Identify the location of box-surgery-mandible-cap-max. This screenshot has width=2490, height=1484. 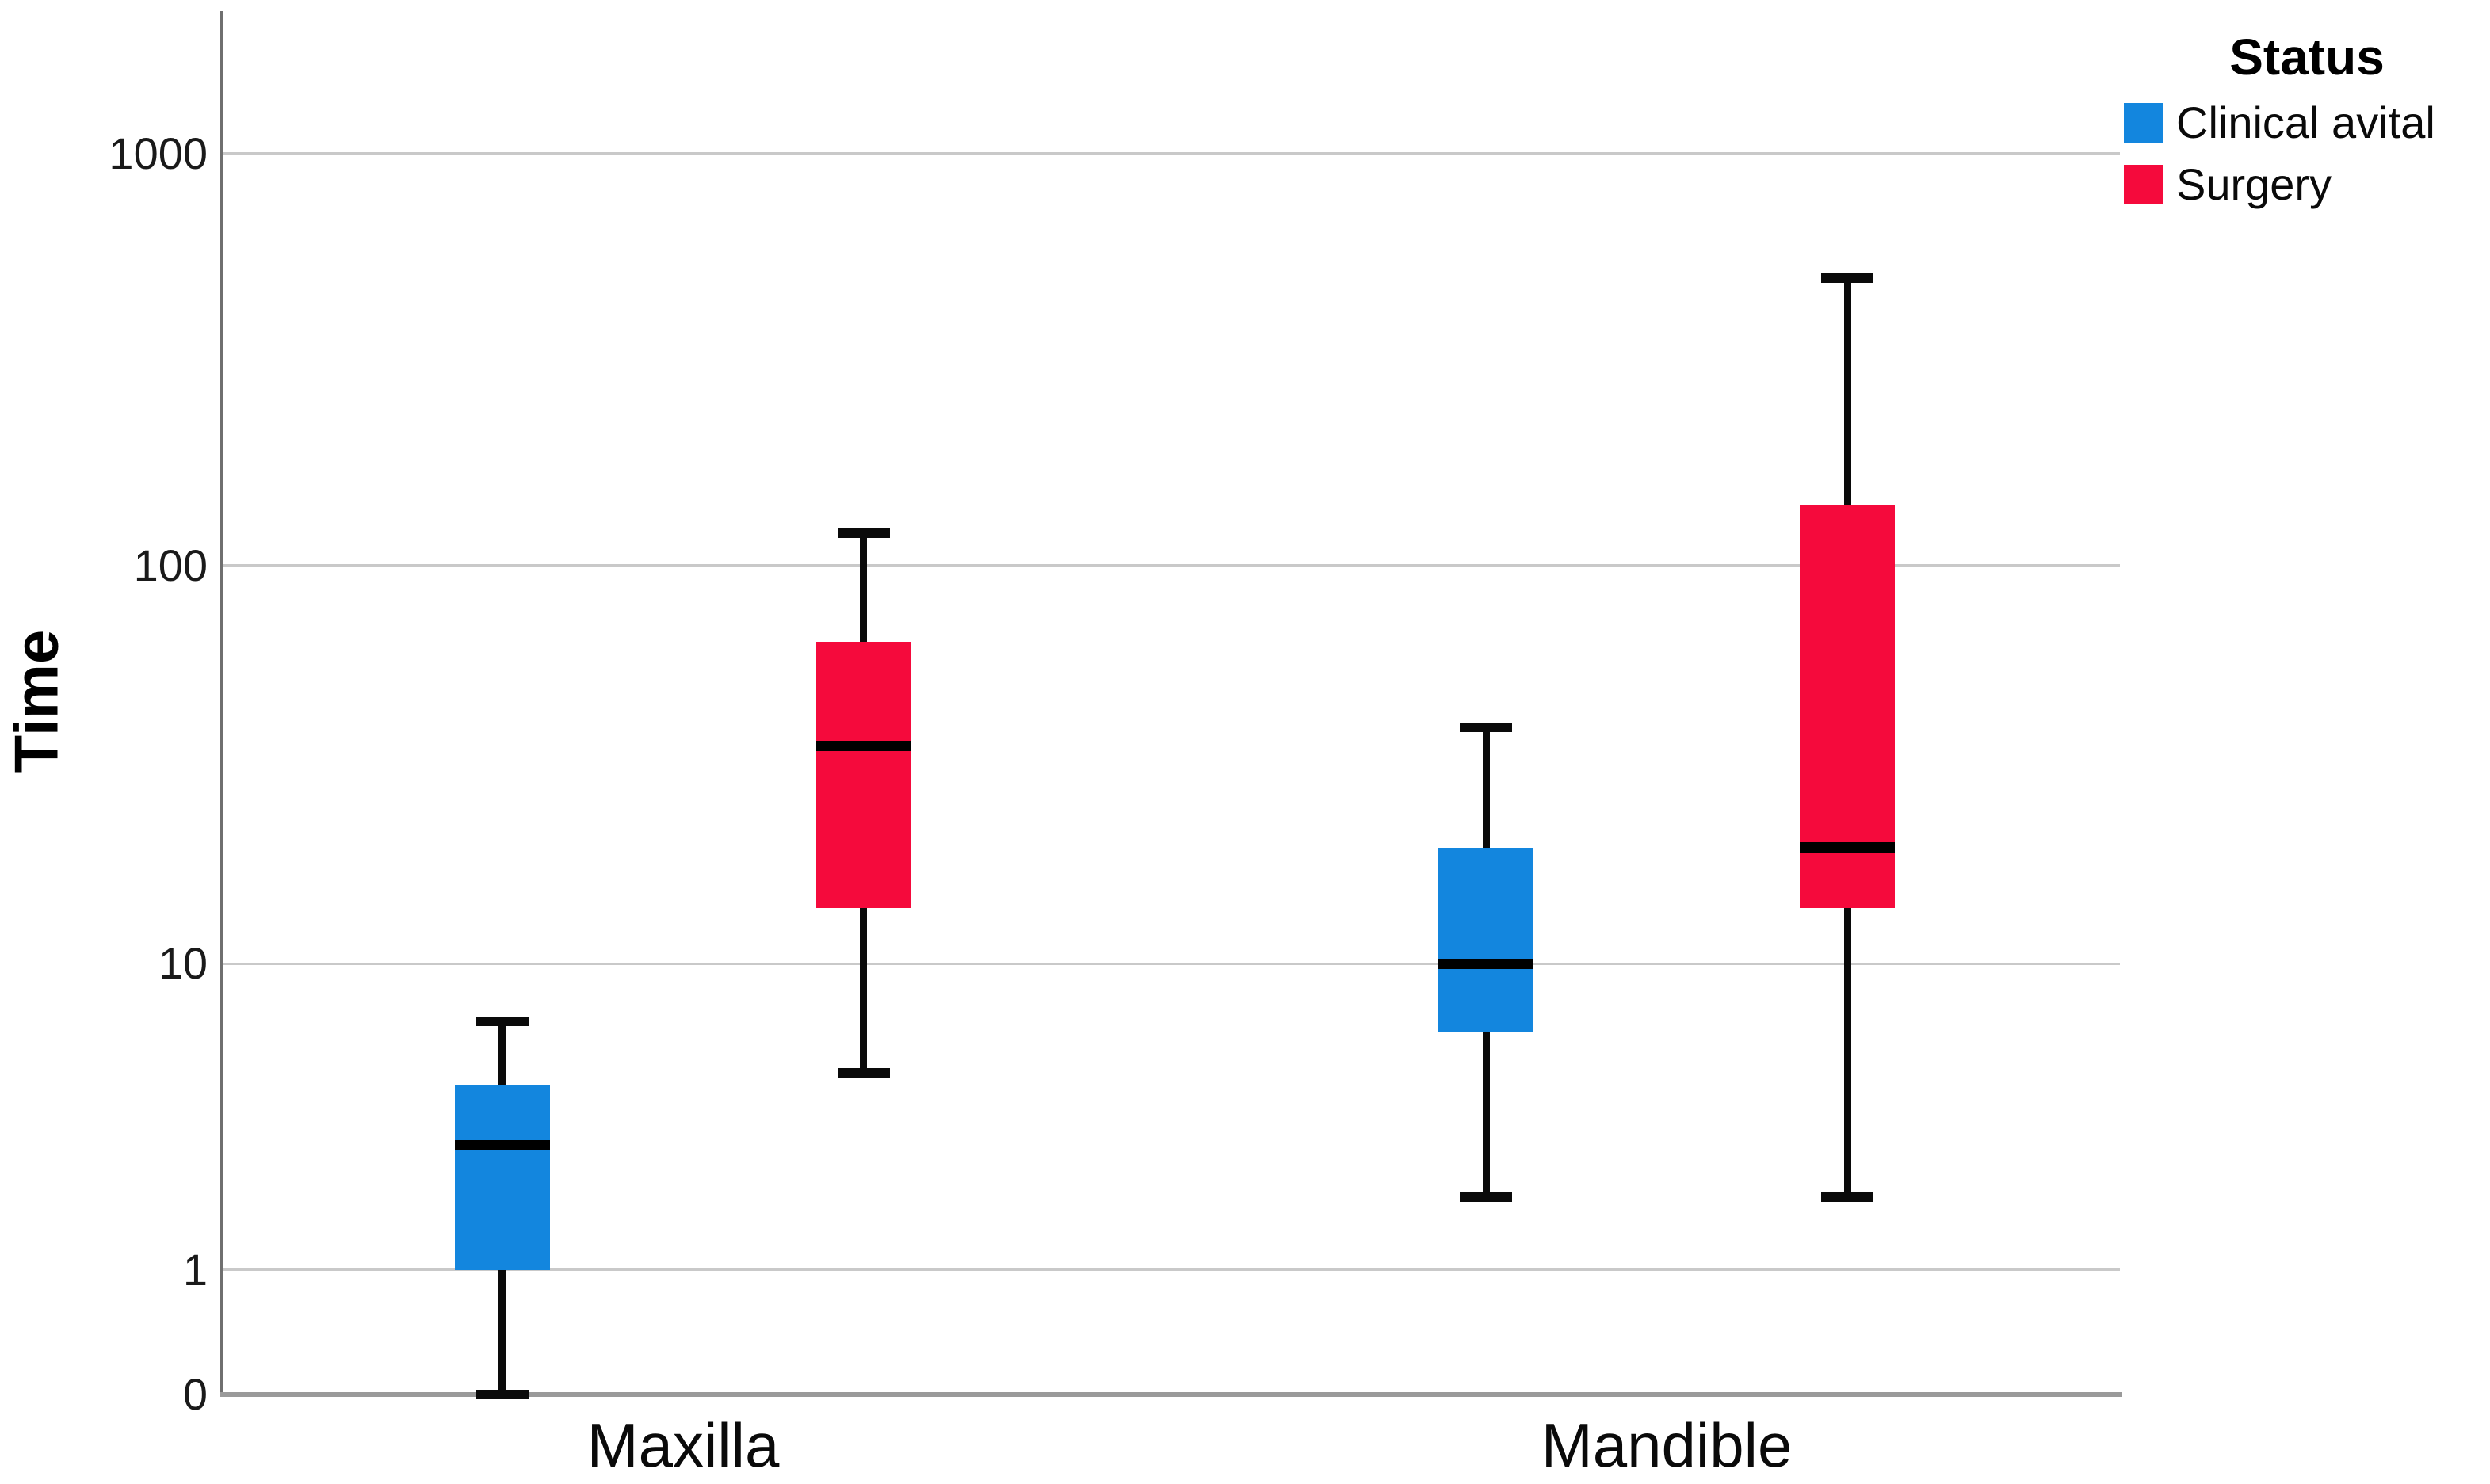
(1847, 278).